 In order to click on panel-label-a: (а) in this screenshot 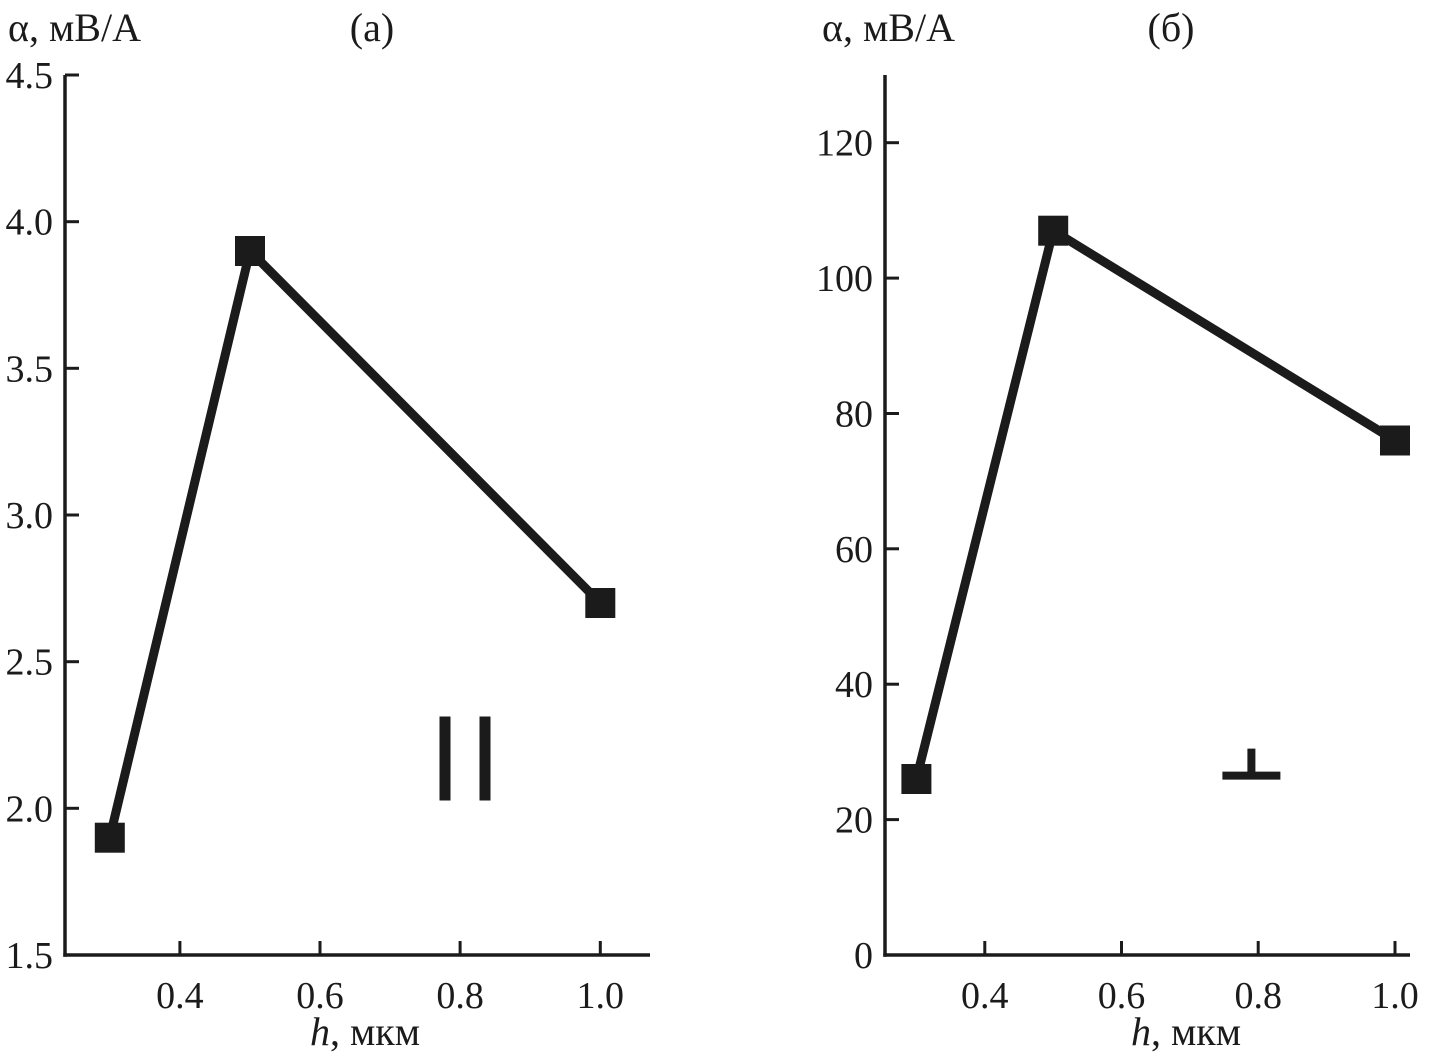, I will do `click(372, 27)`.